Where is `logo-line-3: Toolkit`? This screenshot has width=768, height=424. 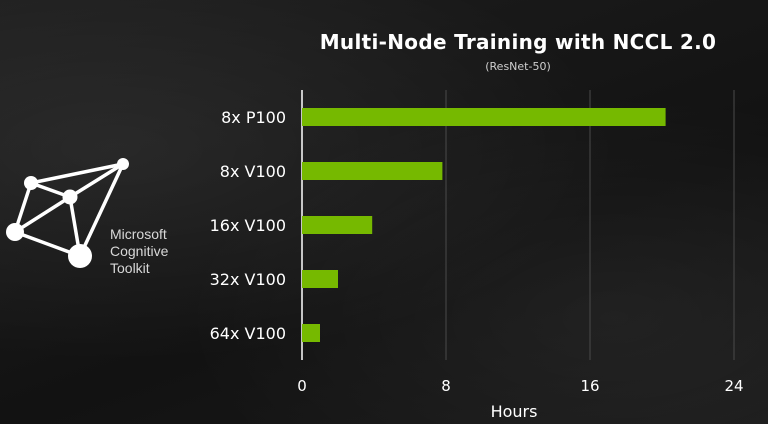
logo-line-3: Toolkit is located at coordinates (130, 268).